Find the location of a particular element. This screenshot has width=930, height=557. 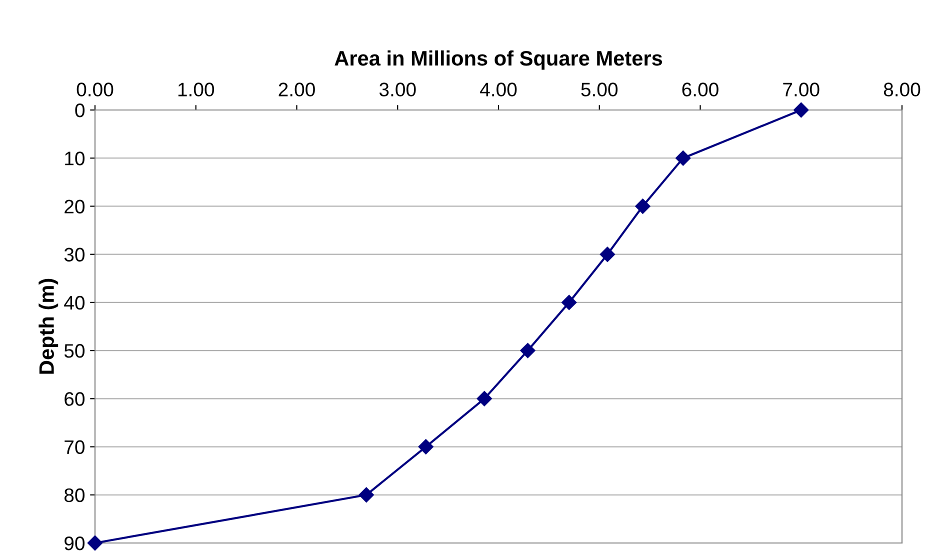

y-tick-label: 60 is located at coordinates (74, 399).